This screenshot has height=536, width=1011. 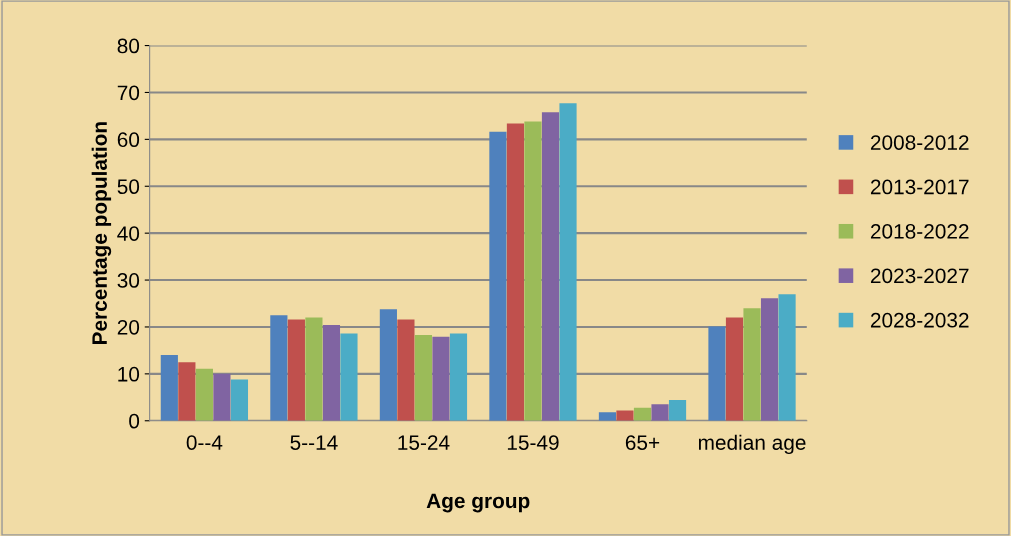 What do you see at coordinates (128, 280) in the screenshot?
I see `y-tick-label: 30` at bounding box center [128, 280].